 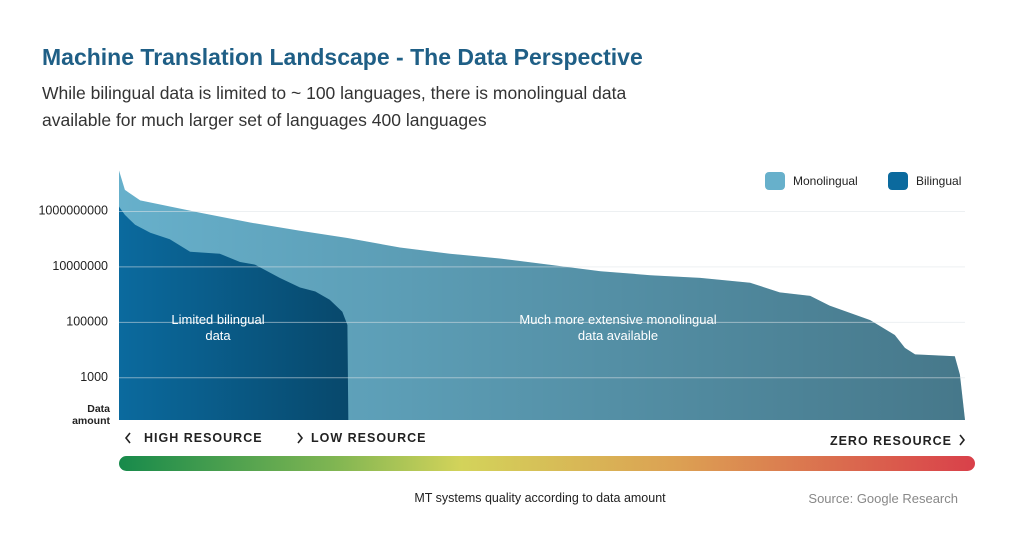 I want to click on area-shade, so click(x=234, y=313).